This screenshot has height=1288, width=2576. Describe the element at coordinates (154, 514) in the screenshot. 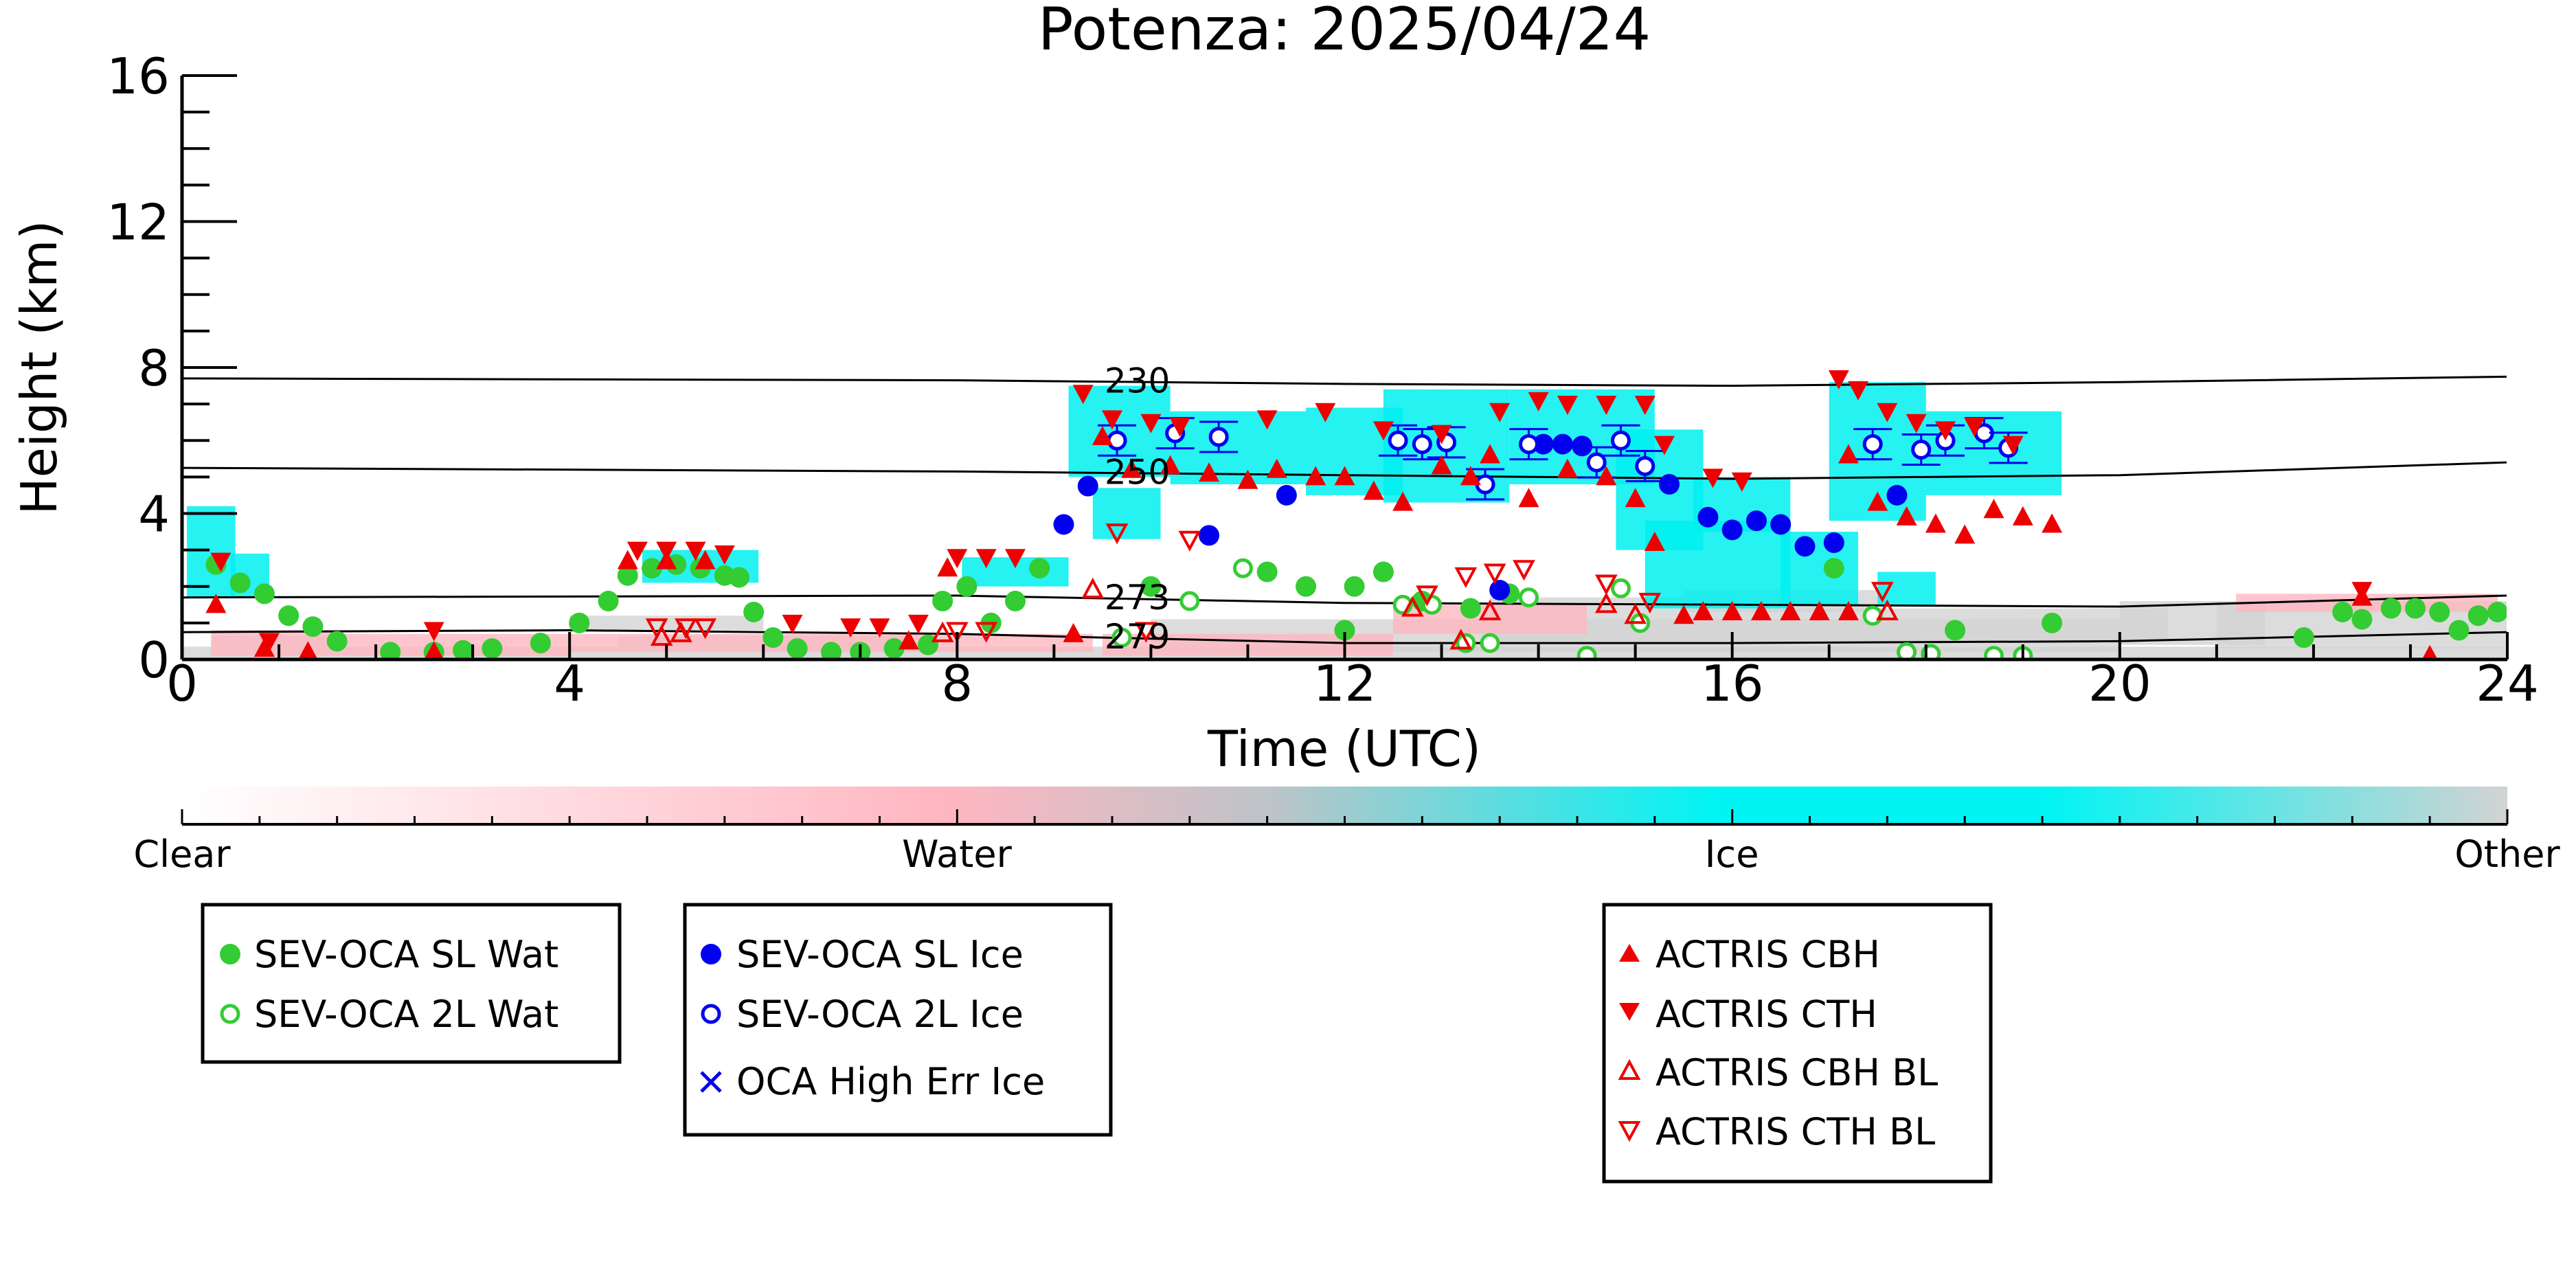

I see `y-tick-label: 4` at that location.